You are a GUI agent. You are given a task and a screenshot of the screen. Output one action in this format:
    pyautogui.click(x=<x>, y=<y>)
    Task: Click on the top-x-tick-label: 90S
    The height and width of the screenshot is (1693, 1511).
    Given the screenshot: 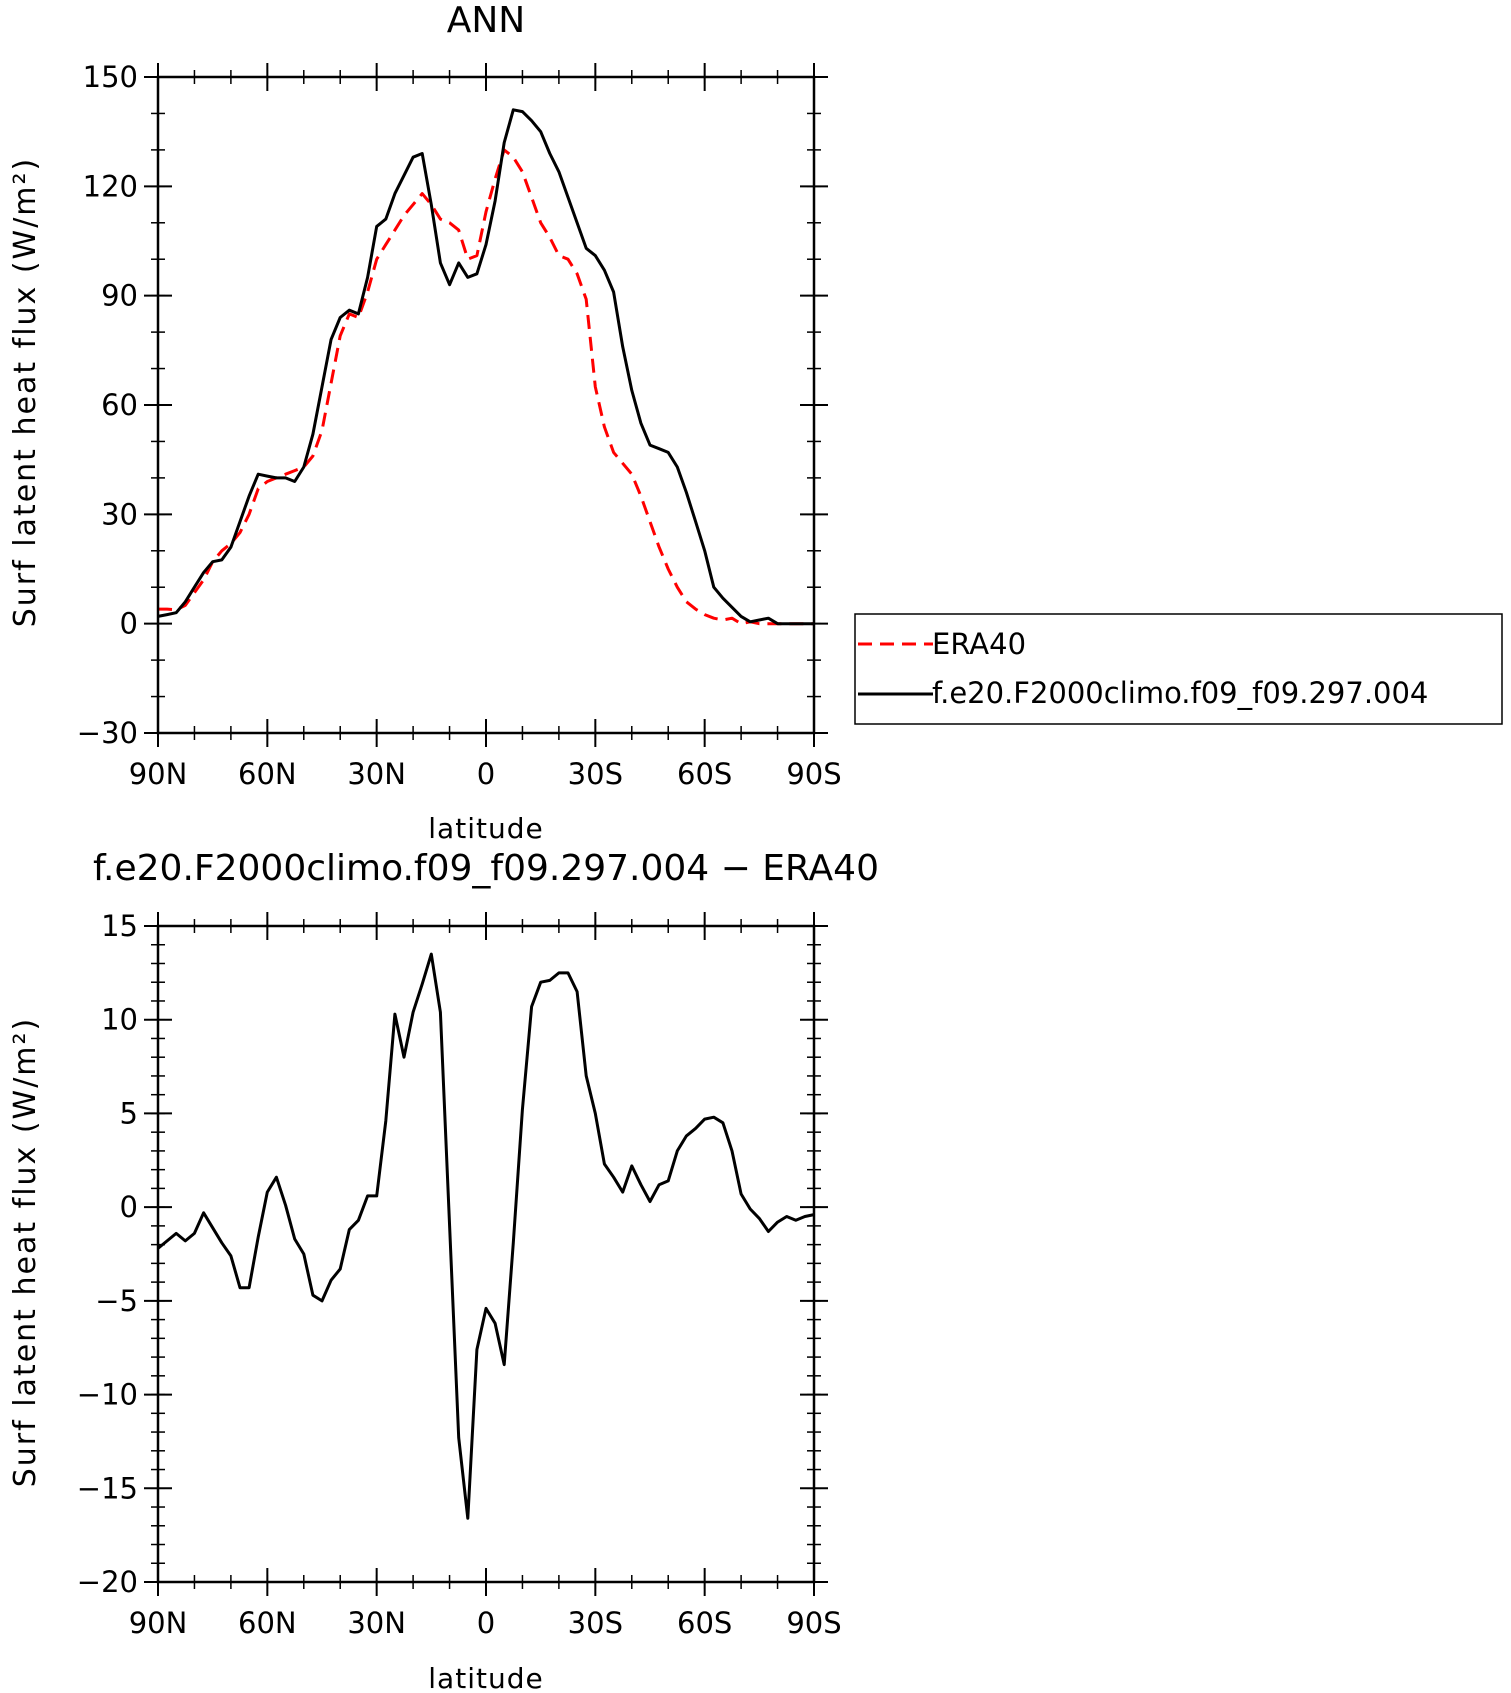 What is the action you would take?
    pyautogui.click(x=813, y=774)
    